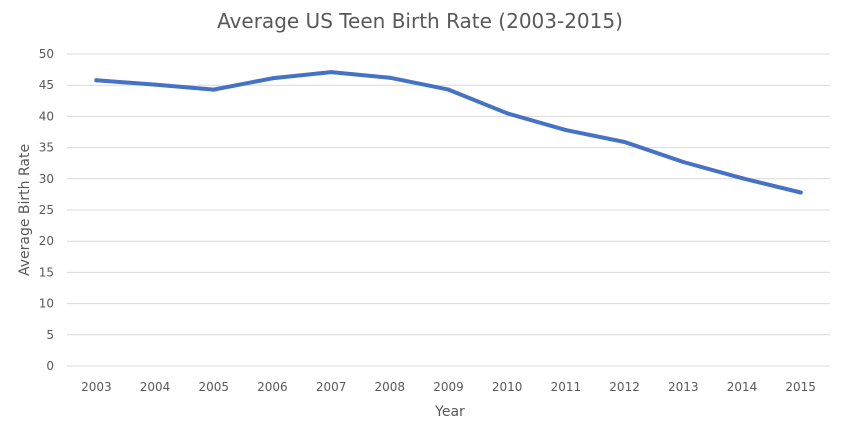  What do you see at coordinates (331, 387) in the screenshot?
I see `x-tick-label: 2007` at bounding box center [331, 387].